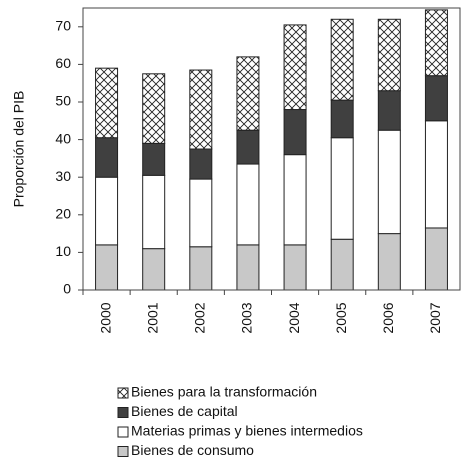 The height and width of the screenshot is (462, 469). I want to click on y-tick-label: 40, so click(63, 138).